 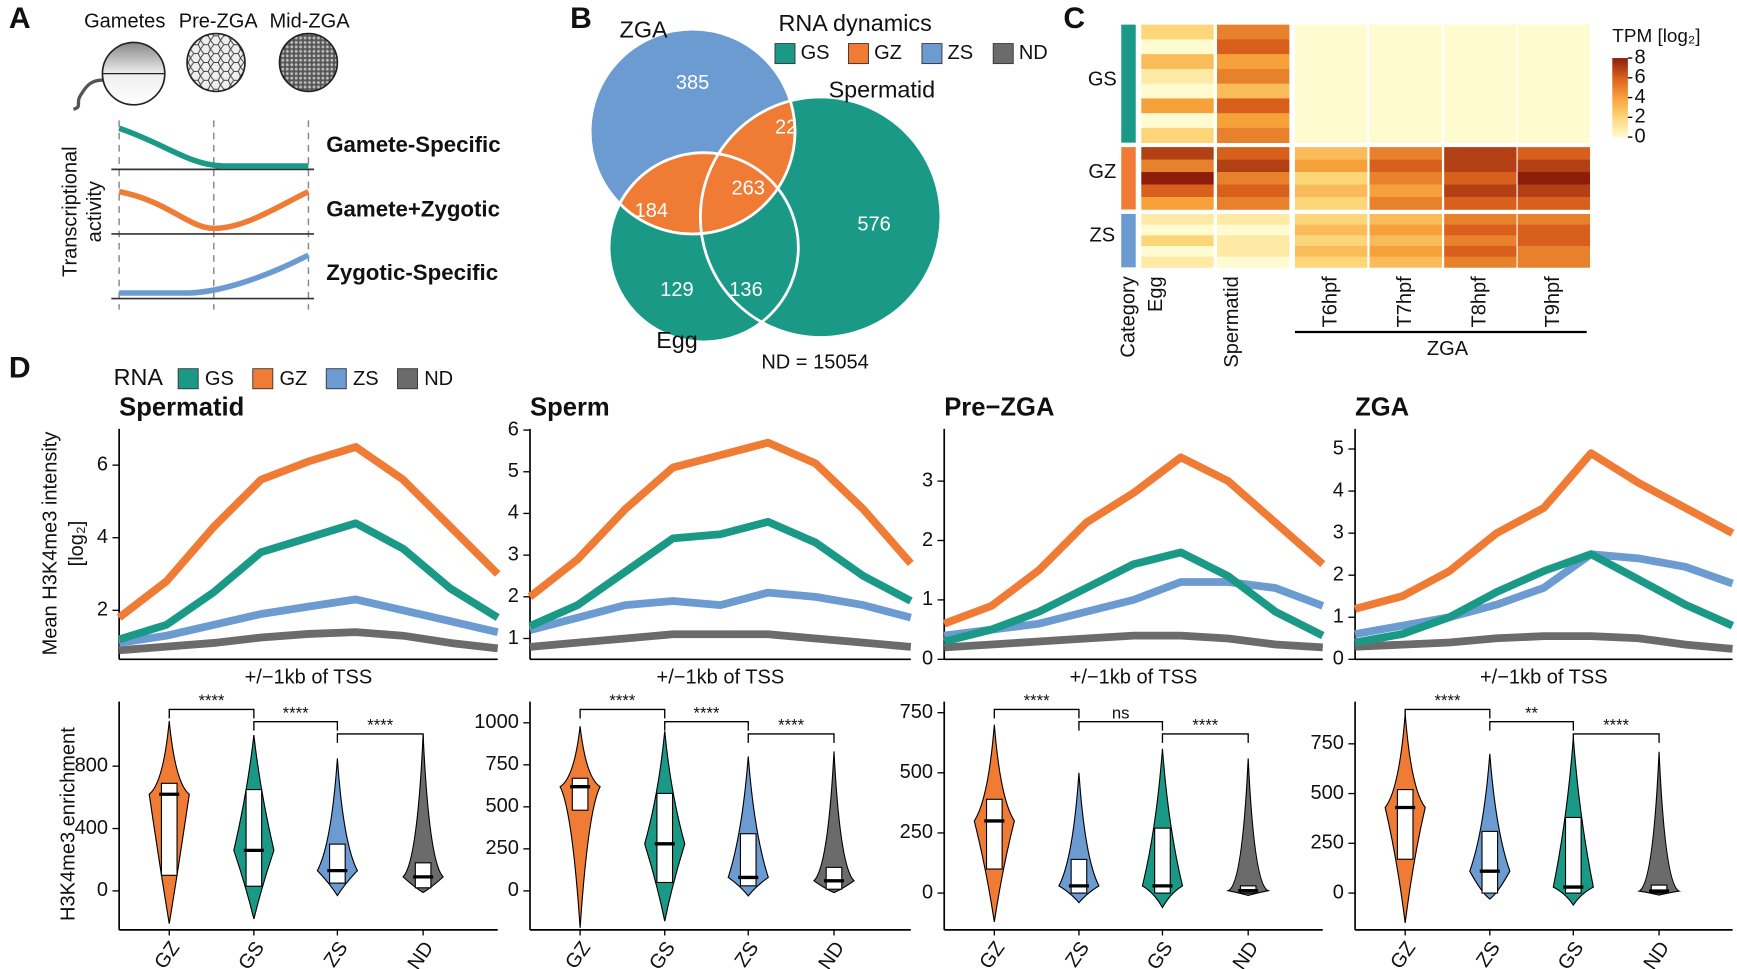 What do you see at coordinates (71, 211) in the screenshot?
I see `y-axis-label: Transcriptional` at bounding box center [71, 211].